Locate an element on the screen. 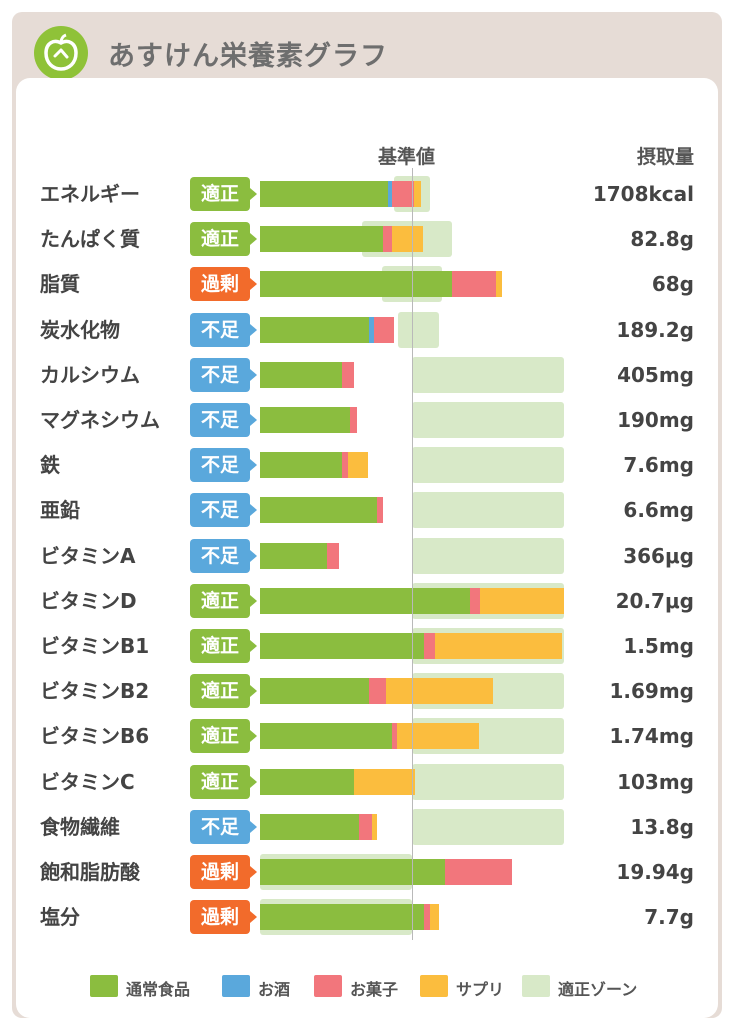 The height and width of the screenshot is (1024, 734). intake-amount: 1.74mg is located at coordinates (651, 736).